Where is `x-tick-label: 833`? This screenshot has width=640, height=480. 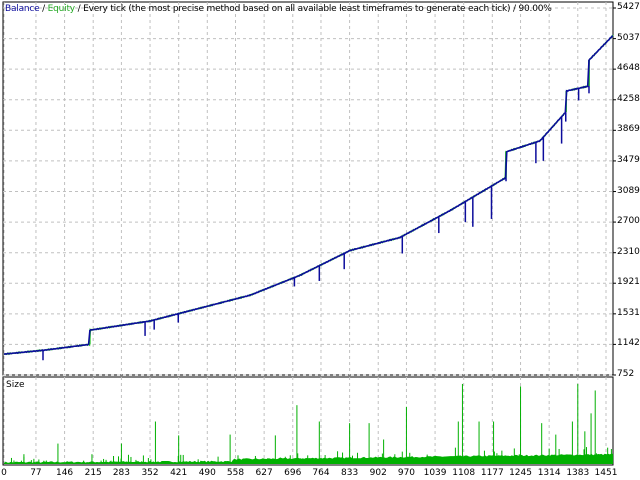 x-tick-label: 833 is located at coordinates (350, 473).